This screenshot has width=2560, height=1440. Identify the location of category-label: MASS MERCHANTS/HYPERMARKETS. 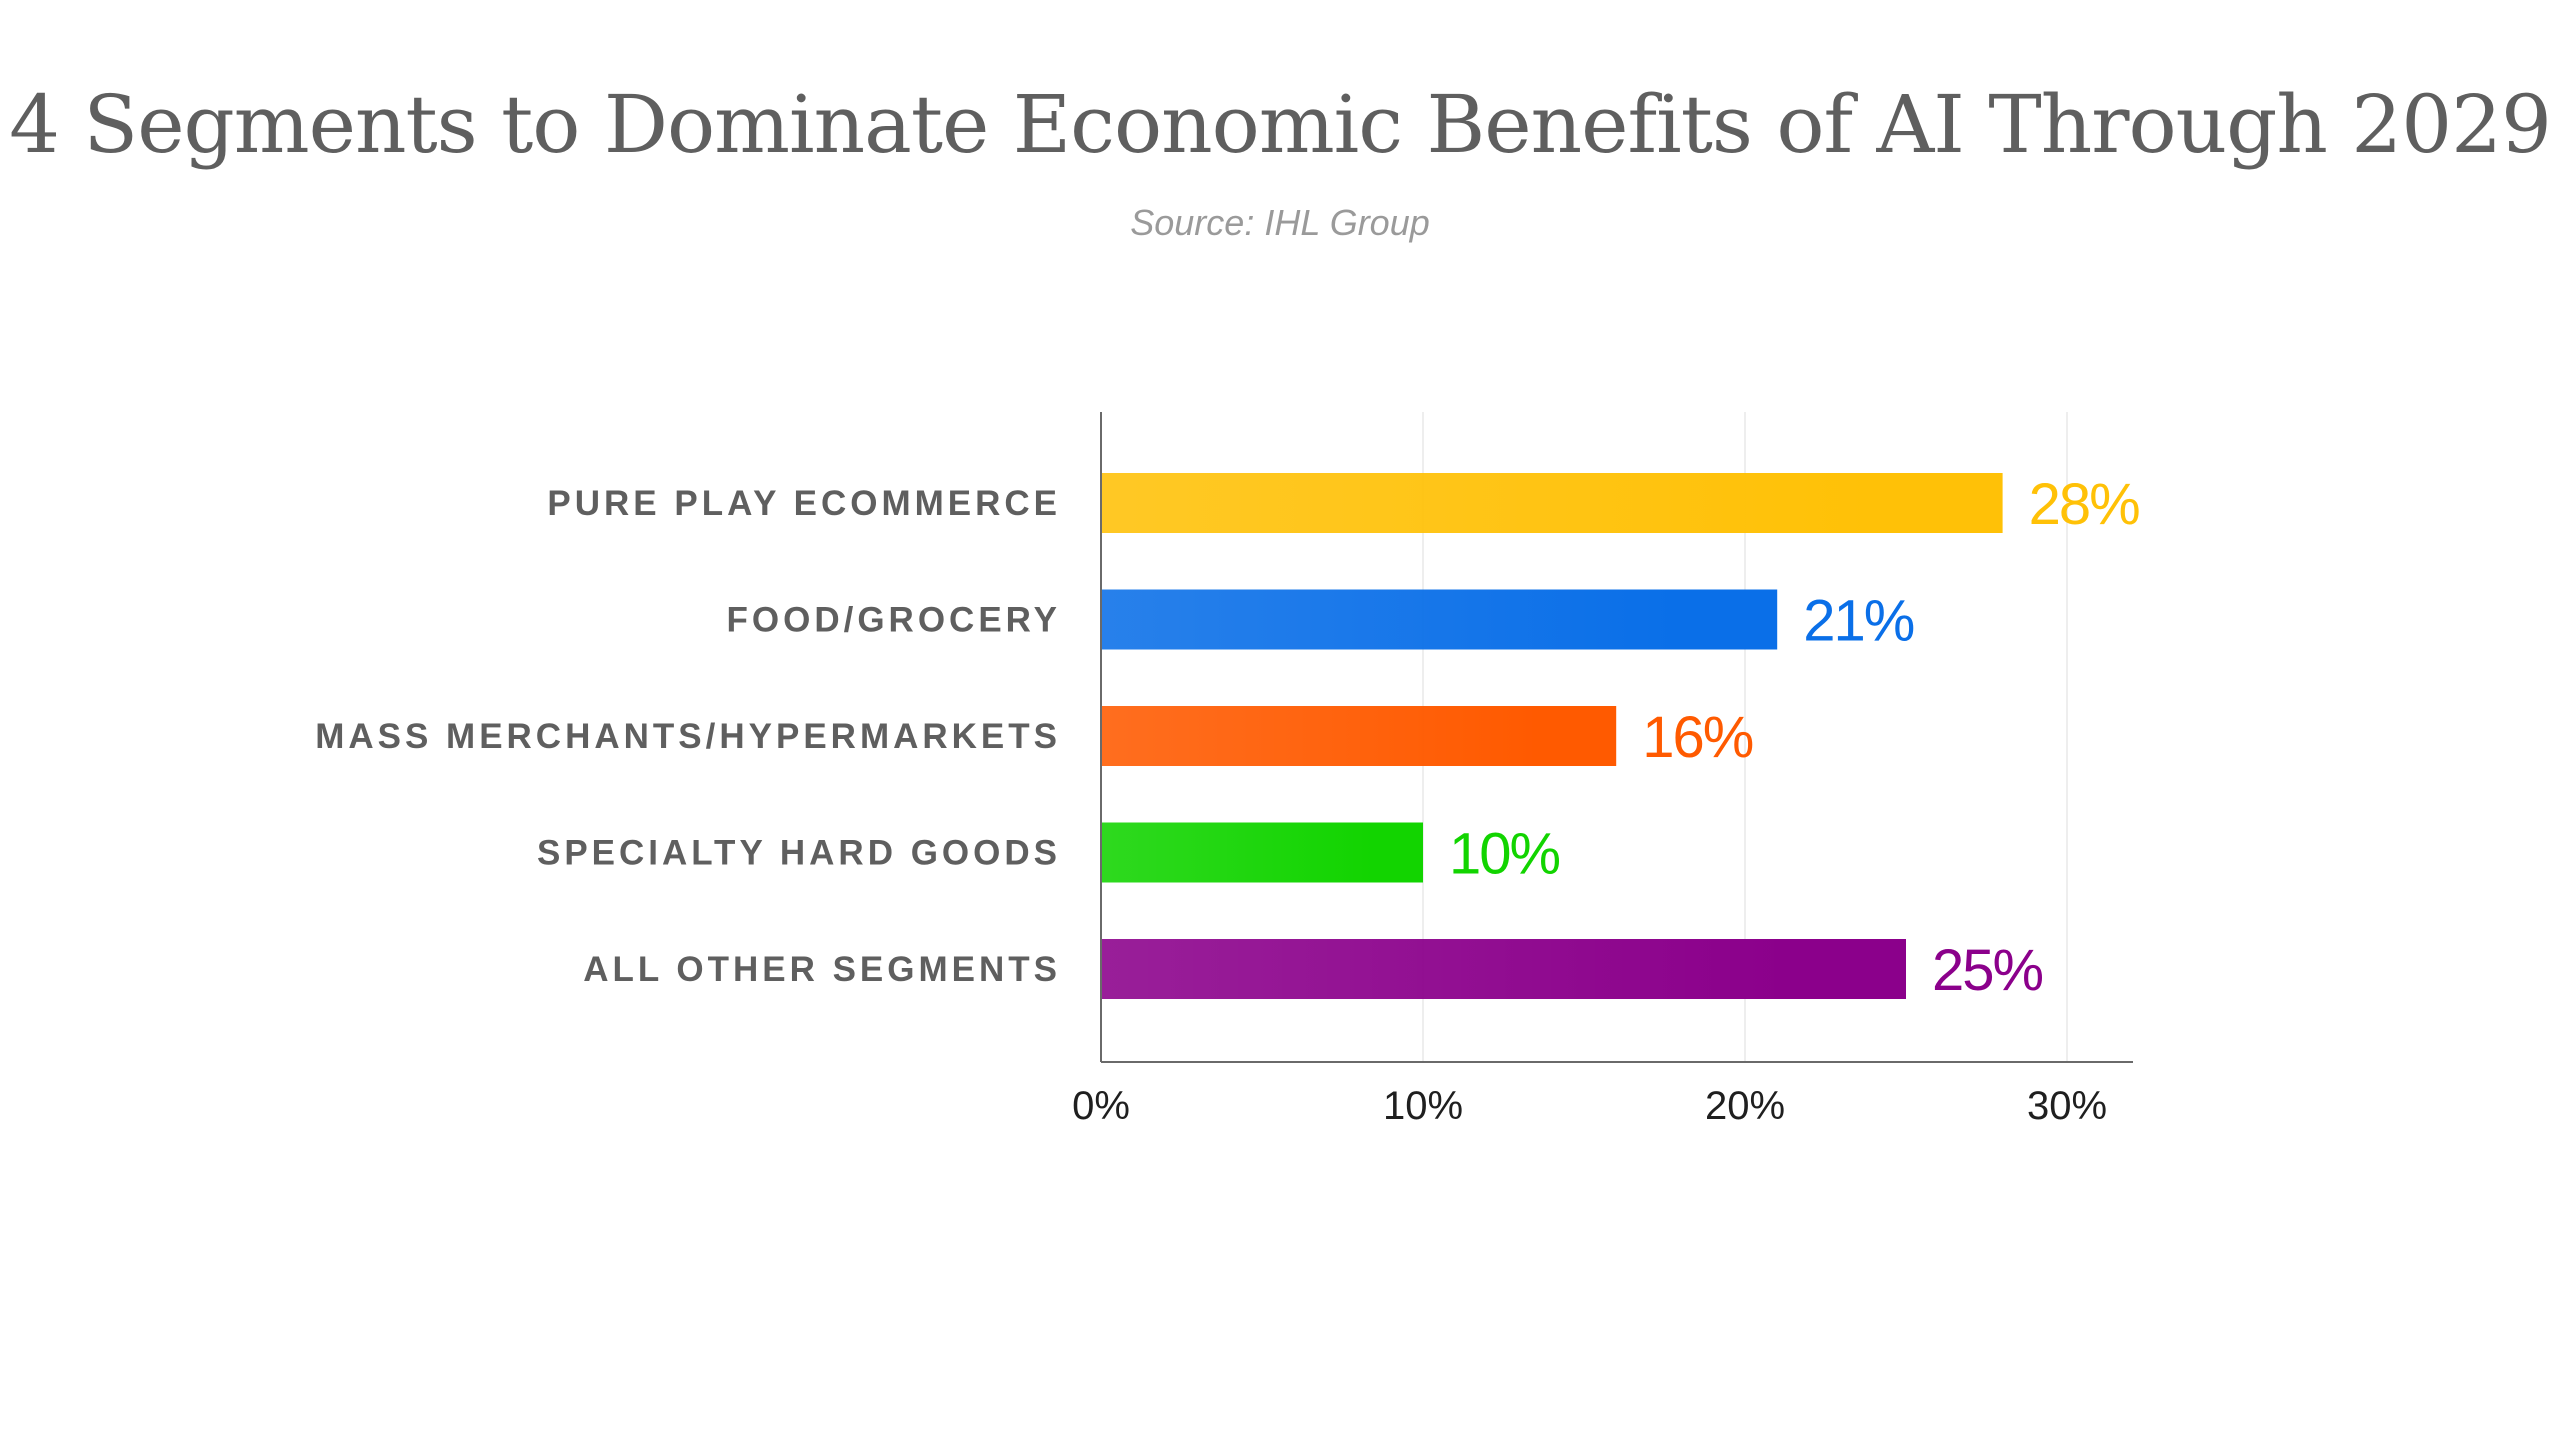
(688, 736).